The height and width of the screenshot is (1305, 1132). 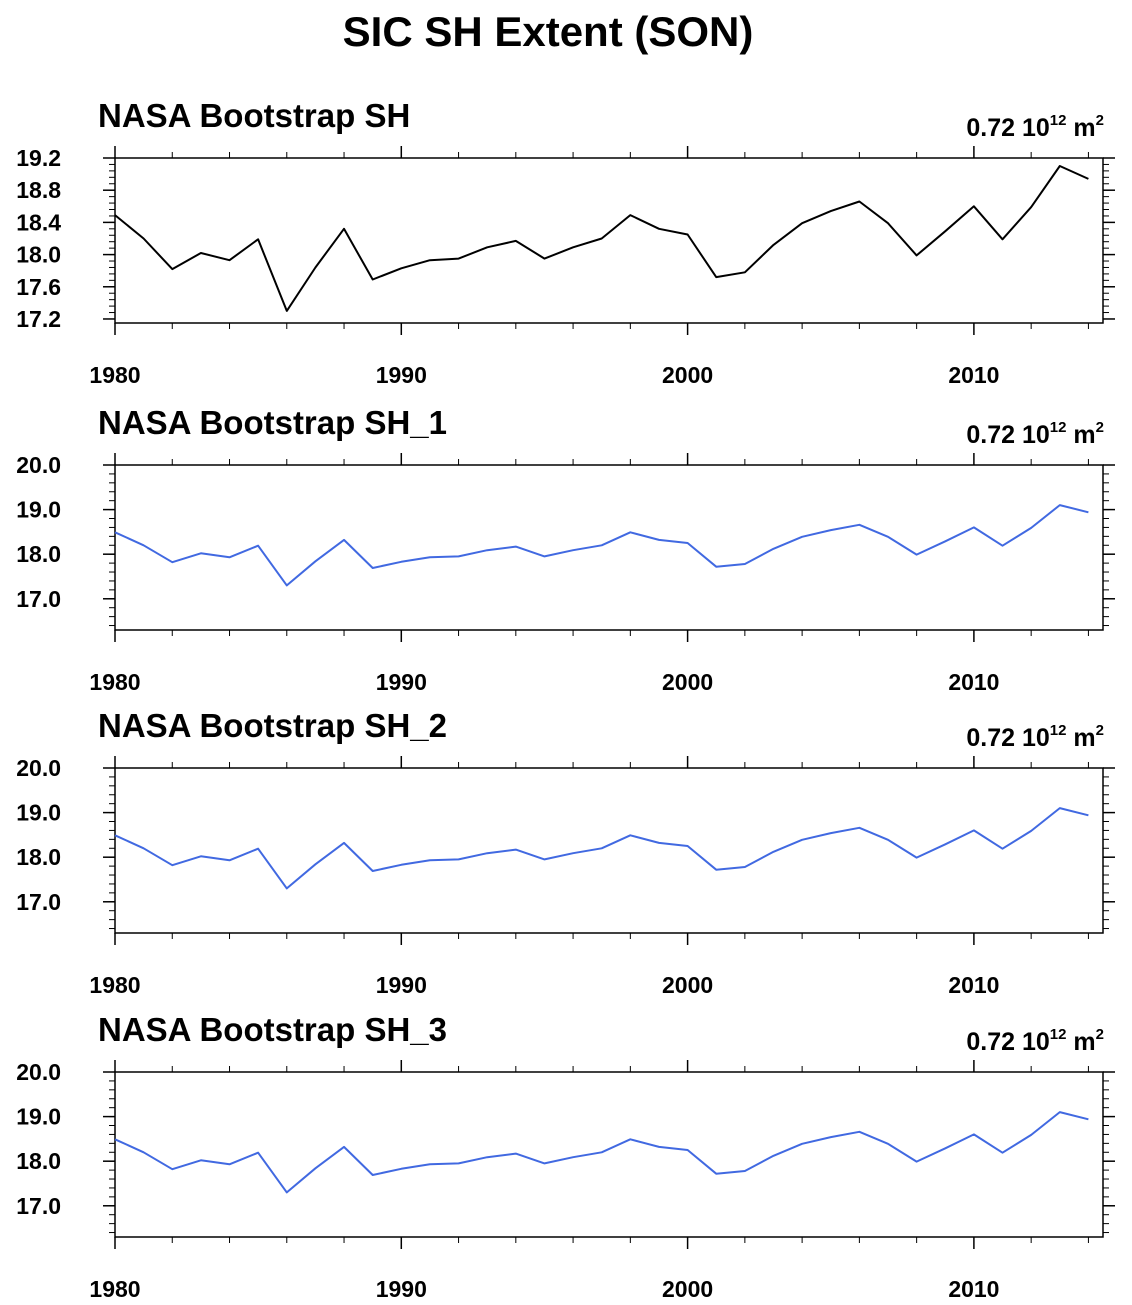 What do you see at coordinates (38, 1117) in the screenshot?
I see `y-tick-label: 19.0` at bounding box center [38, 1117].